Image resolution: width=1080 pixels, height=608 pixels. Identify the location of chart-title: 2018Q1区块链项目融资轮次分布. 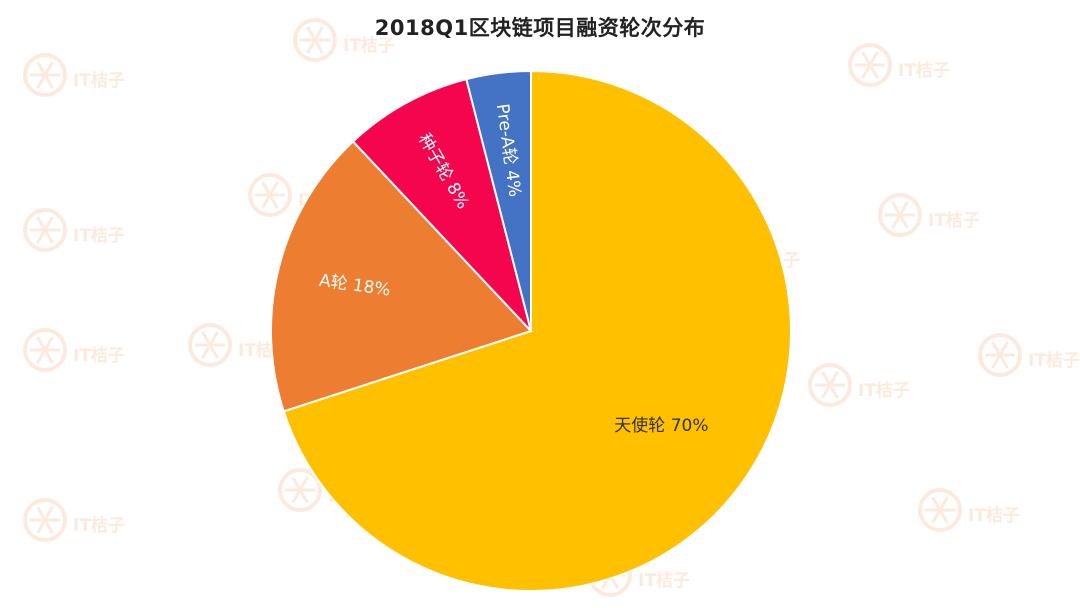
(540, 28).